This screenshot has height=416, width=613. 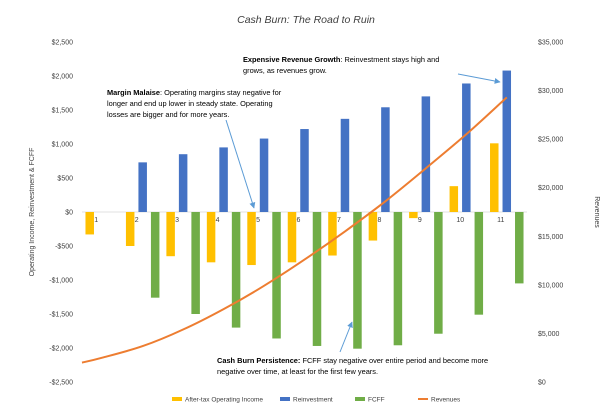 What do you see at coordinates (258, 220) in the screenshot?
I see `category-label: 5` at bounding box center [258, 220].